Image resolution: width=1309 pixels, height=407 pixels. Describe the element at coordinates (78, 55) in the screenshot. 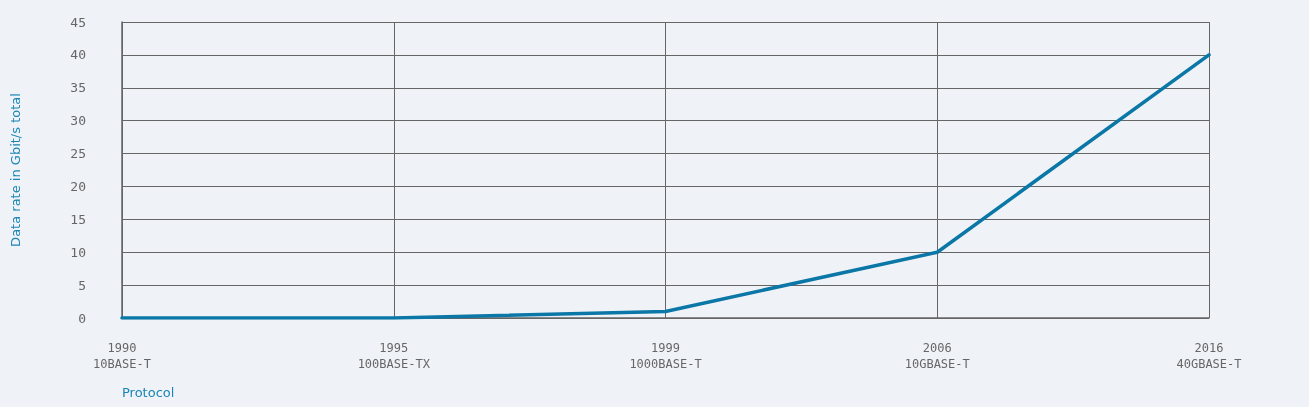

I see `y-tick-label: 40` at that location.